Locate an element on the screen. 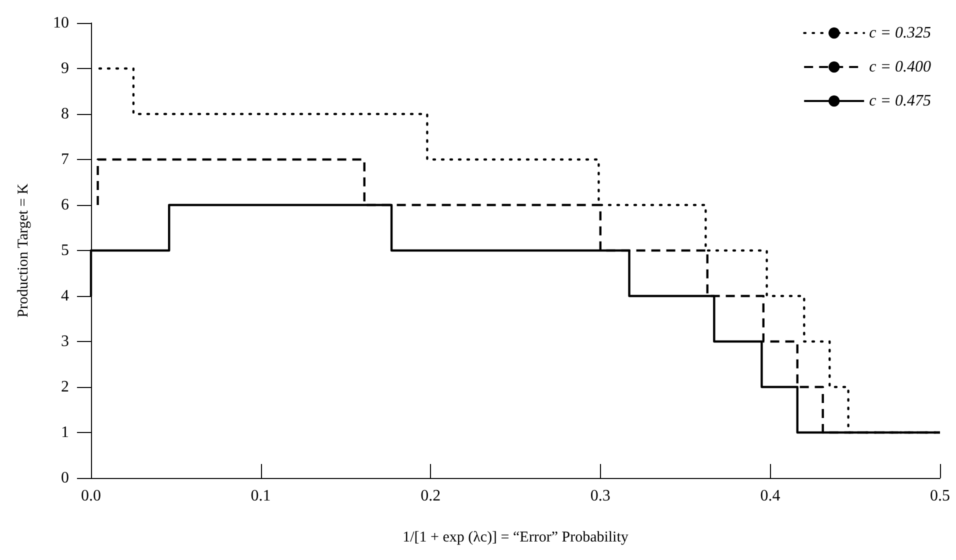 This screenshot has width=956, height=560. y-tick-label: 10 is located at coordinates (61, 23).